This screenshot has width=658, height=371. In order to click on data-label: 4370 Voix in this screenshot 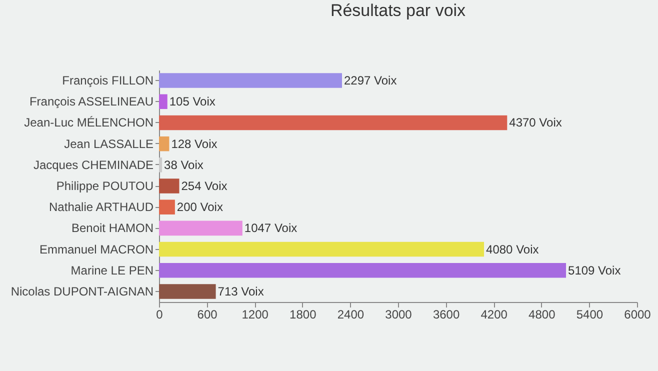, I will do `click(535, 123)`.